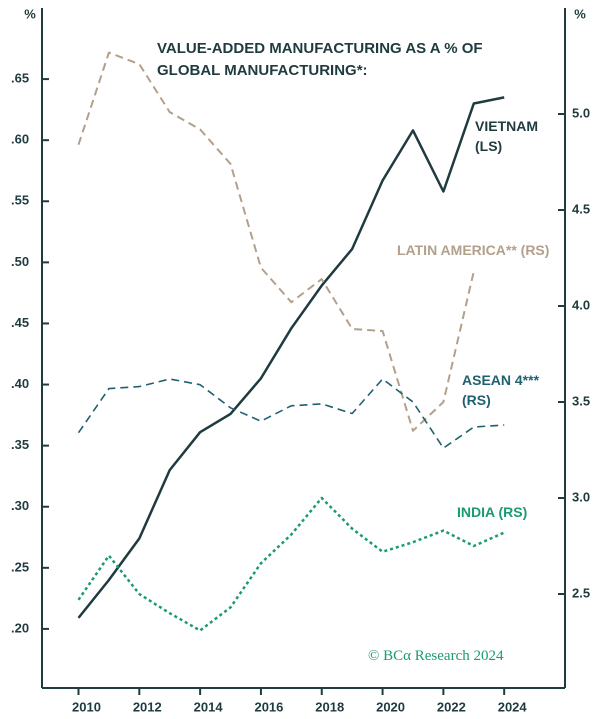 Image resolution: width=608 pixels, height=719 pixels. What do you see at coordinates (20, 627) in the screenshot?
I see `y-tick-label: .20` at bounding box center [20, 627].